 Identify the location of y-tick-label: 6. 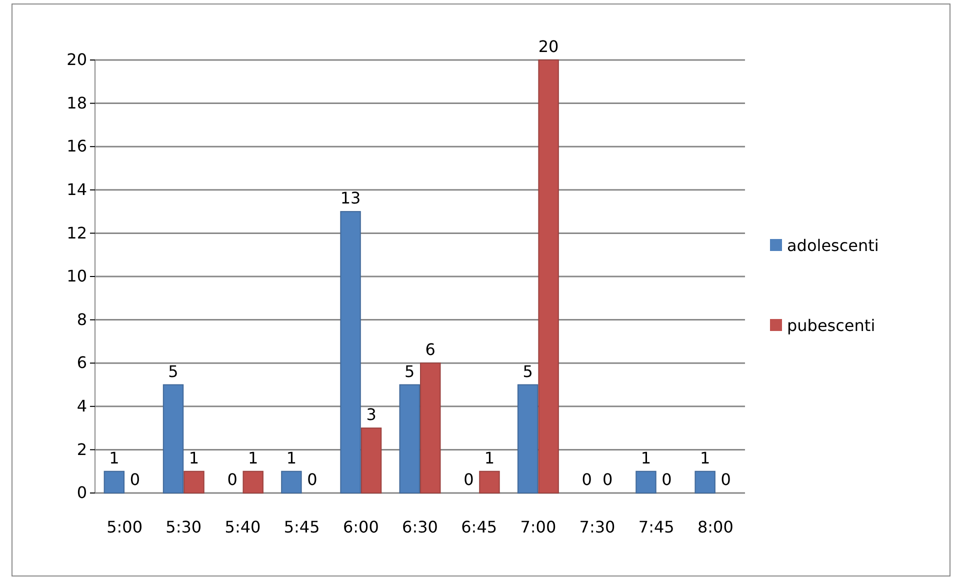
(81, 362).